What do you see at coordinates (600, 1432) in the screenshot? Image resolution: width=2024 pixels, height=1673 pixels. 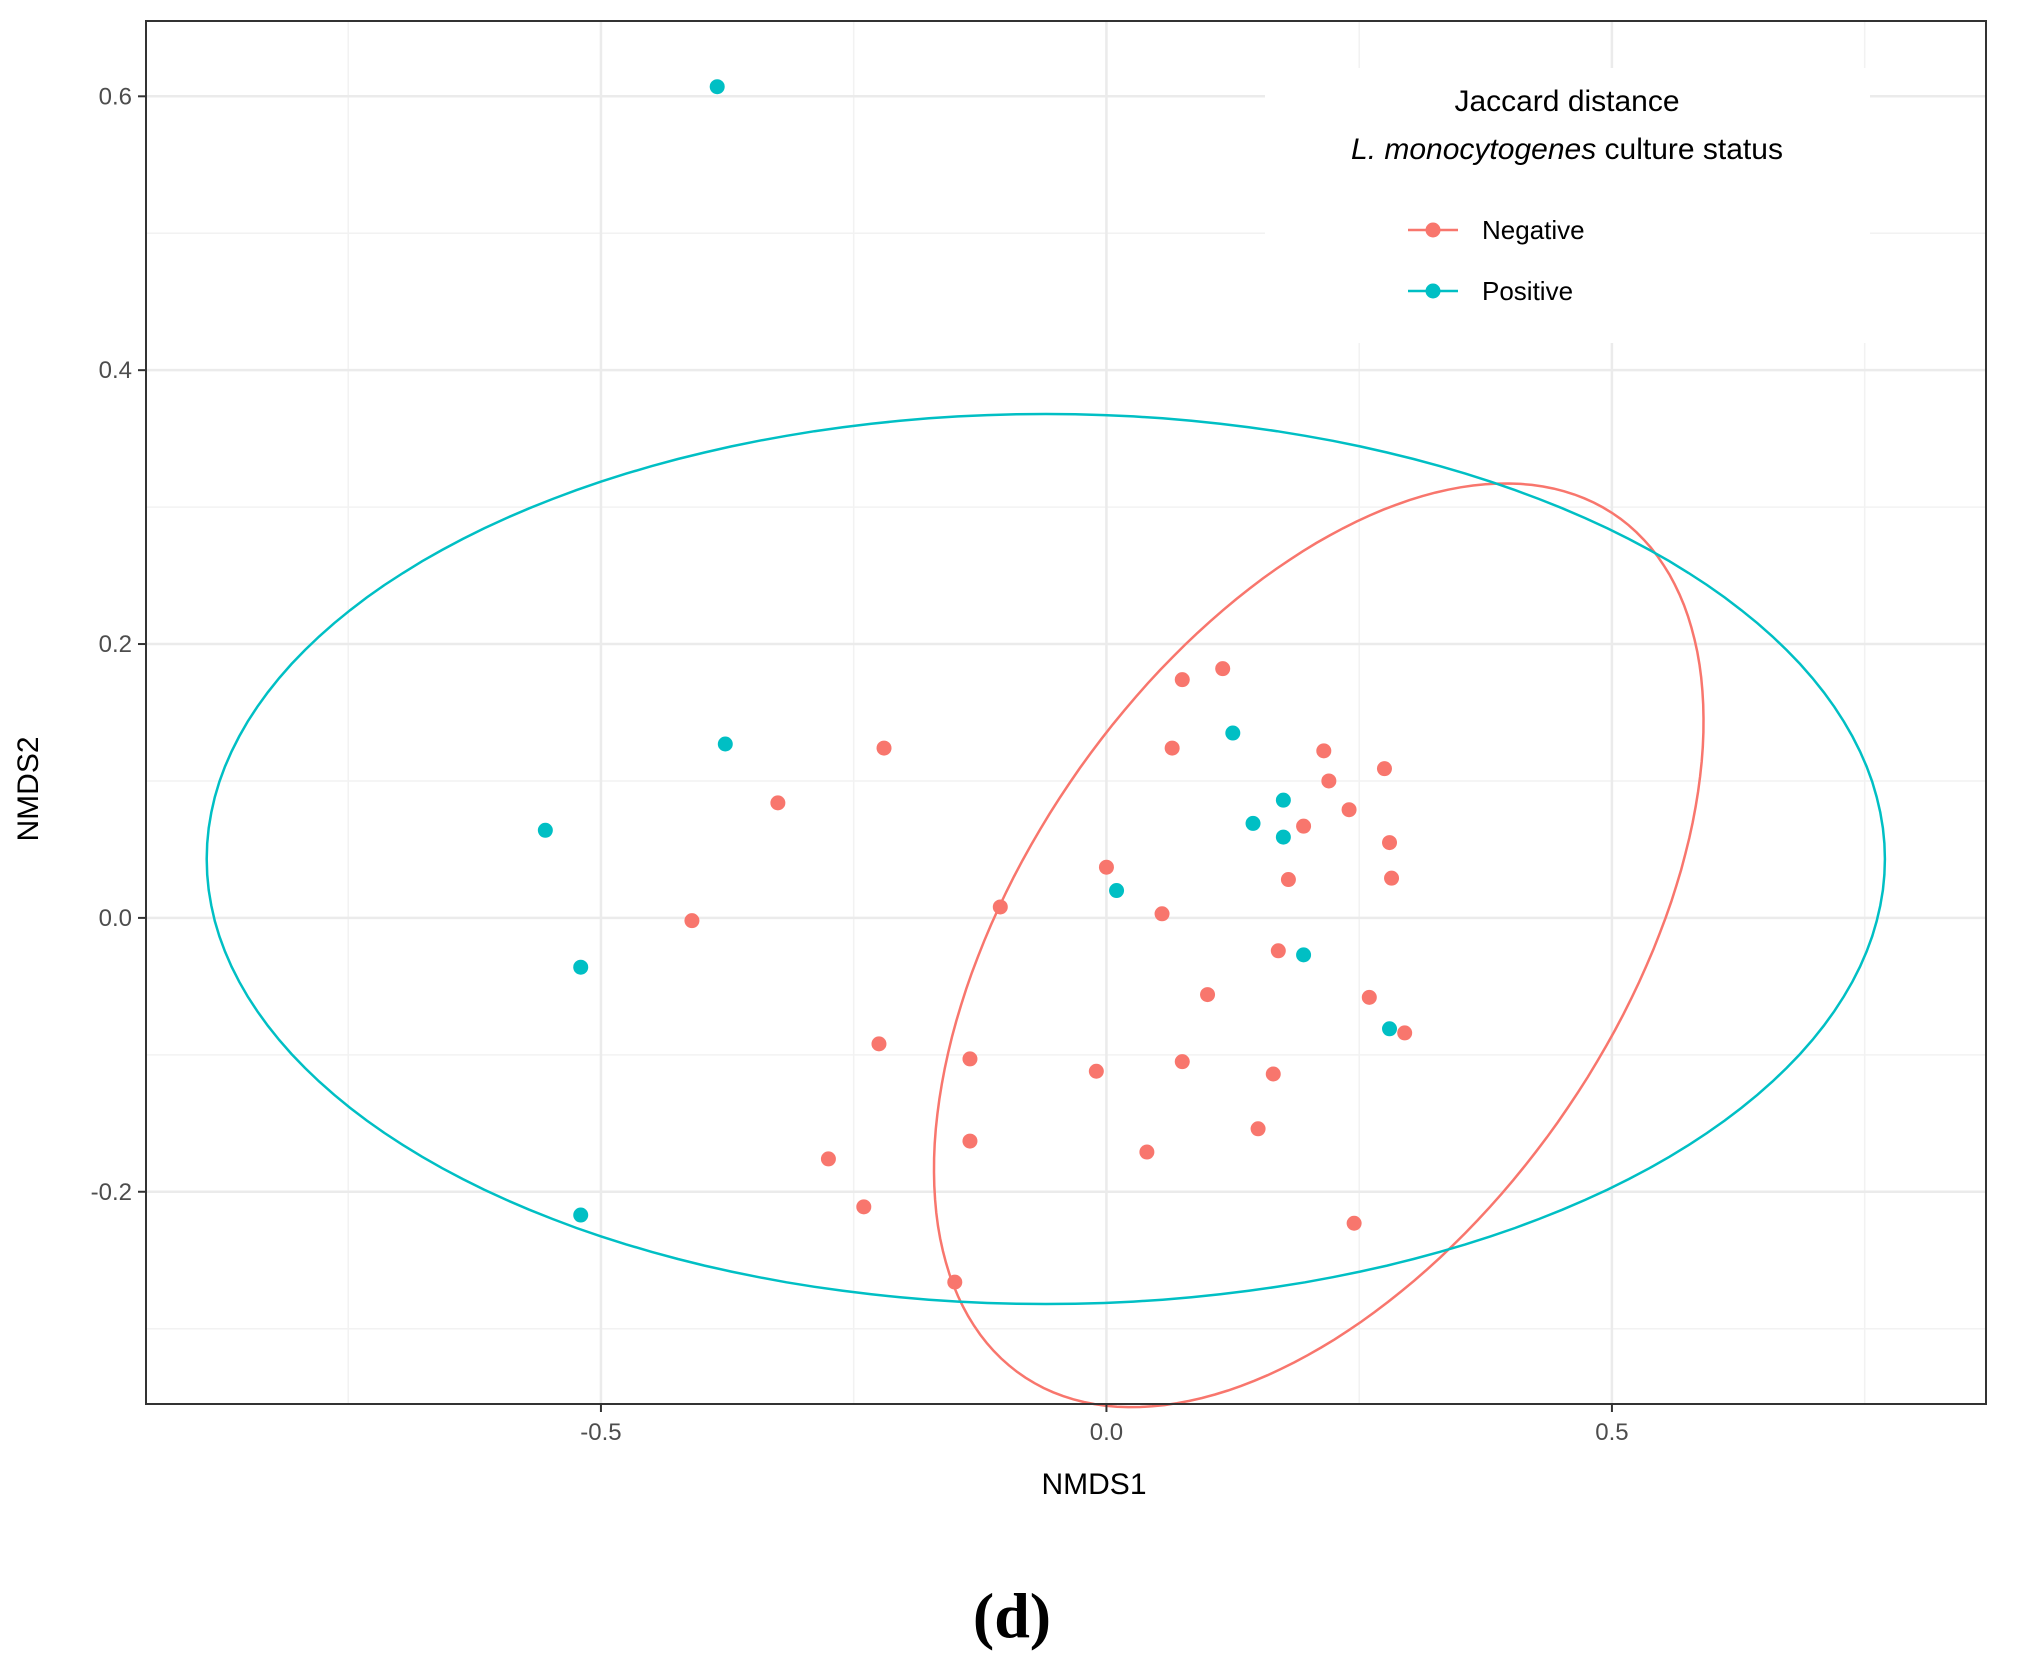 I see `x-tick-label: -0.5` at bounding box center [600, 1432].